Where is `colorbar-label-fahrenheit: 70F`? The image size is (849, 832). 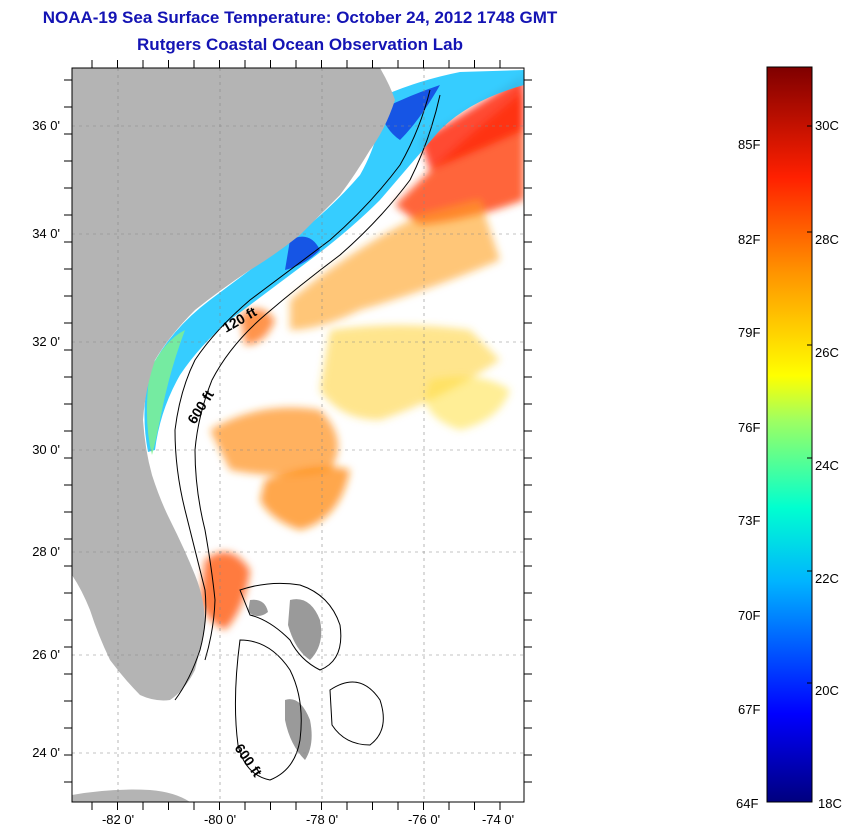
colorbar-label-fahrenheit: 70F is located at coordinates (749, 615).